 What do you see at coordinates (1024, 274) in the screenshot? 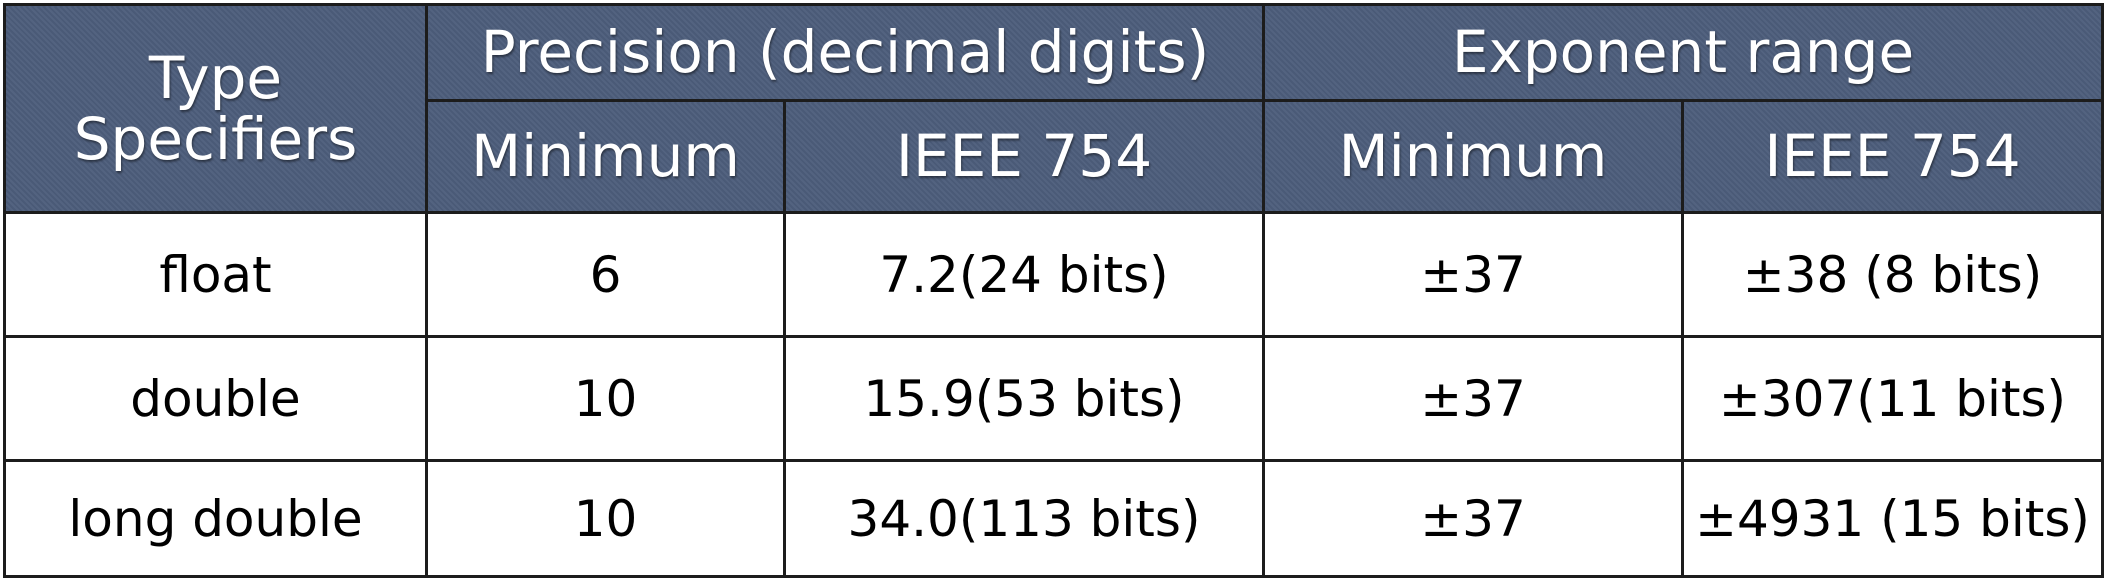
I see `precision-ieee-cell: 7.2(24 bits)` at bounding box center [1024, 274].